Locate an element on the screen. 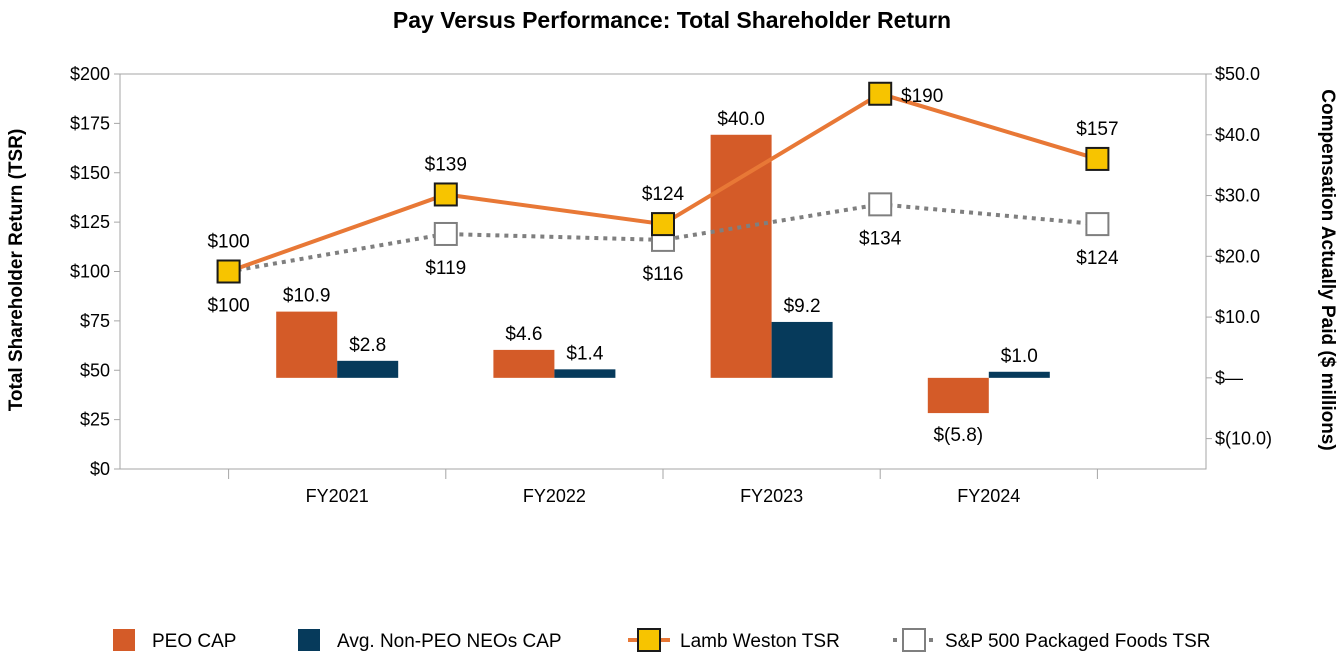  bar-data-label: $9.2 is located at coordinates (802, 306).